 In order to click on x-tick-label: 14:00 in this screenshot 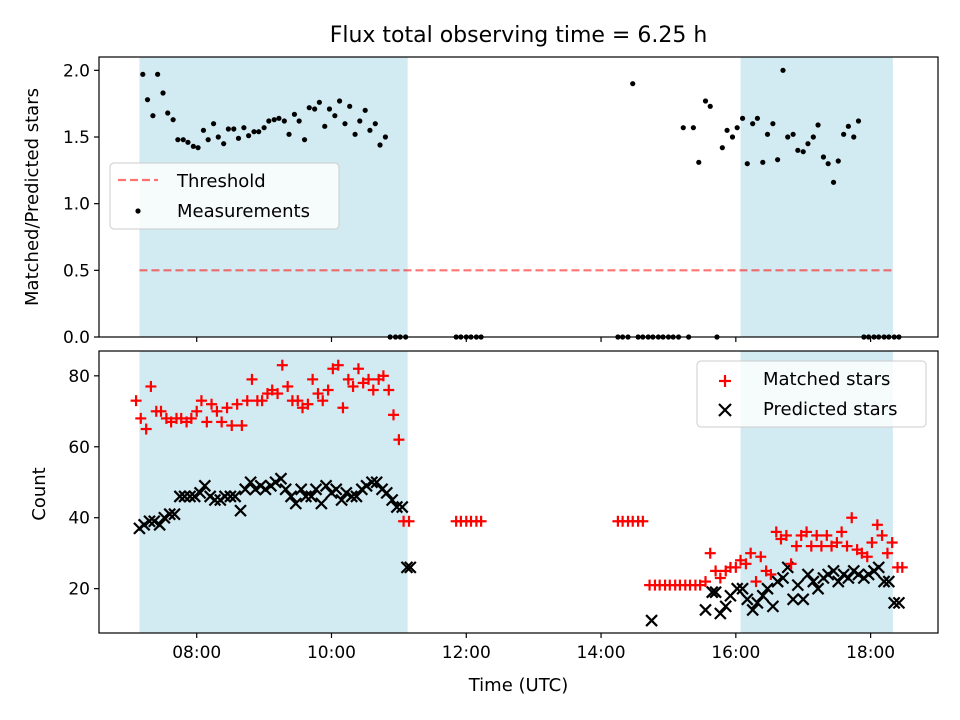, I will do `click(601, 653)`.